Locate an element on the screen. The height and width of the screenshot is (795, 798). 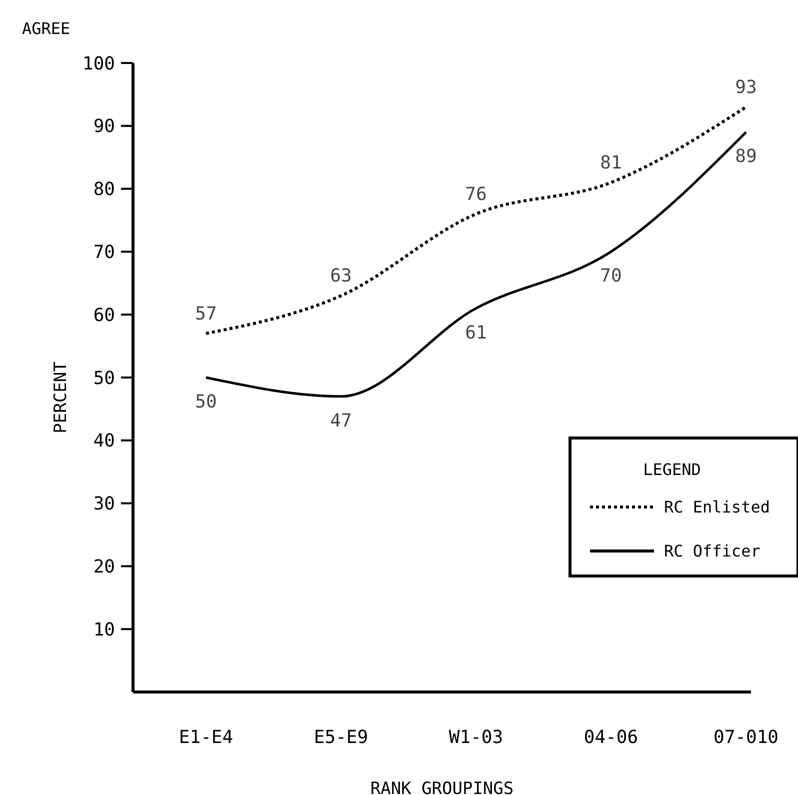
y-tick-label: 100 is located at coordinates (98, 63).